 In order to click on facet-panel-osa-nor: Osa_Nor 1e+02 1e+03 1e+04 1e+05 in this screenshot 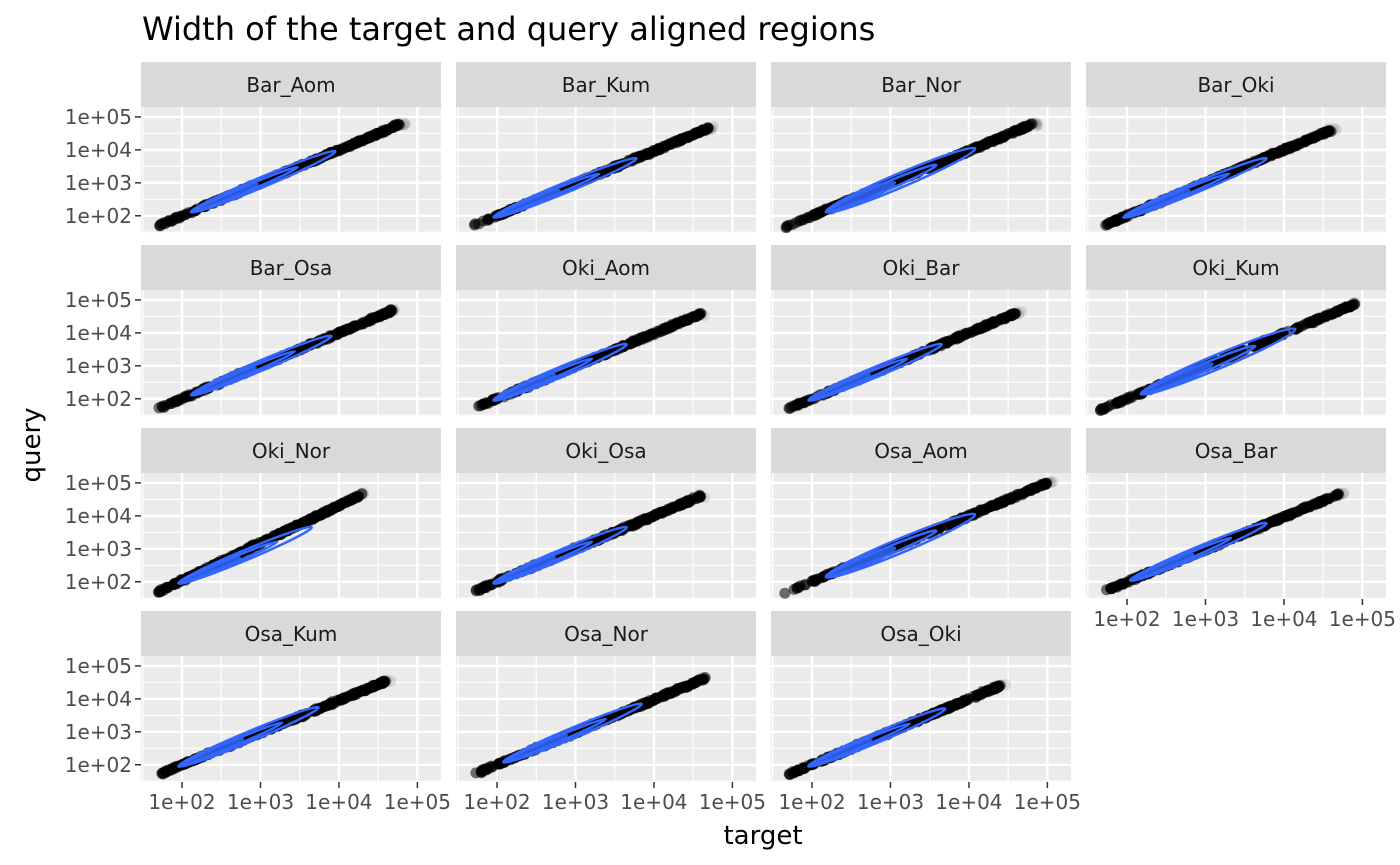, I will do `click(611, 712)`.